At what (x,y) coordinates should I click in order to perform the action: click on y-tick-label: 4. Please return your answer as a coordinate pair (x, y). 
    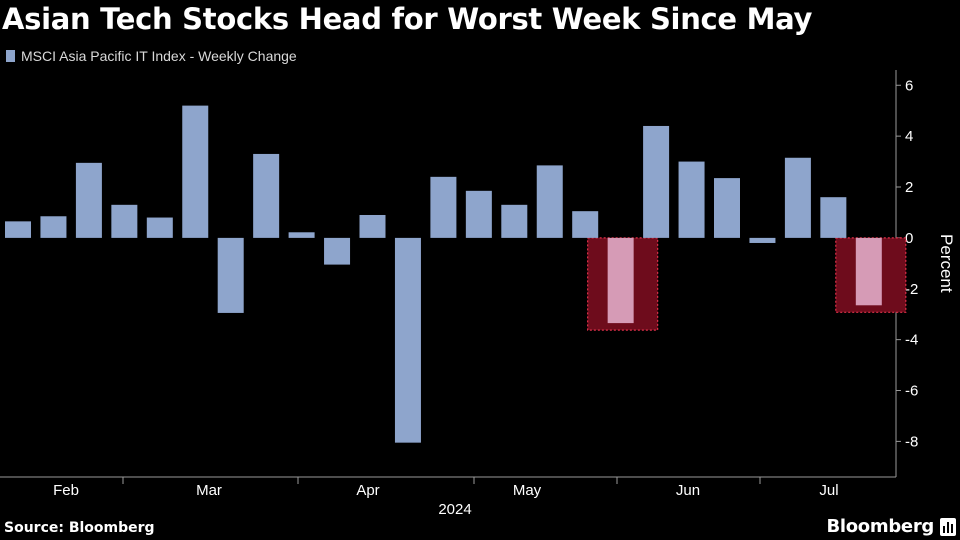
    Looking at the image, I should click on (909, 136).